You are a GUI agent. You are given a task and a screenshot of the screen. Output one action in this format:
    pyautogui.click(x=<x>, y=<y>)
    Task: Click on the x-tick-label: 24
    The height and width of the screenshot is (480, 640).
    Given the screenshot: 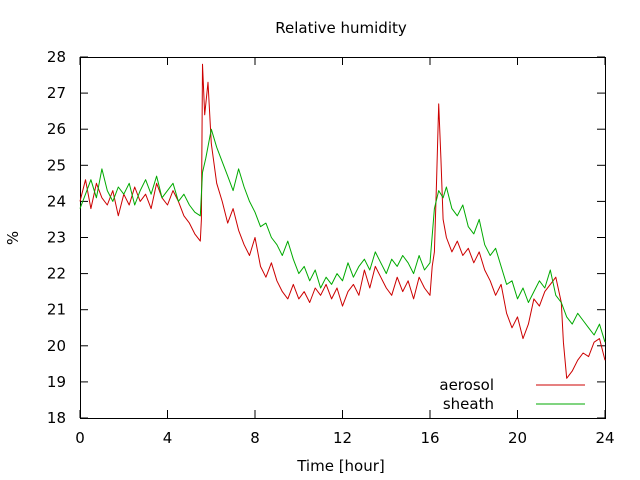 What is the action you would take?
    pyautogui.click(x=604, y=438)
    